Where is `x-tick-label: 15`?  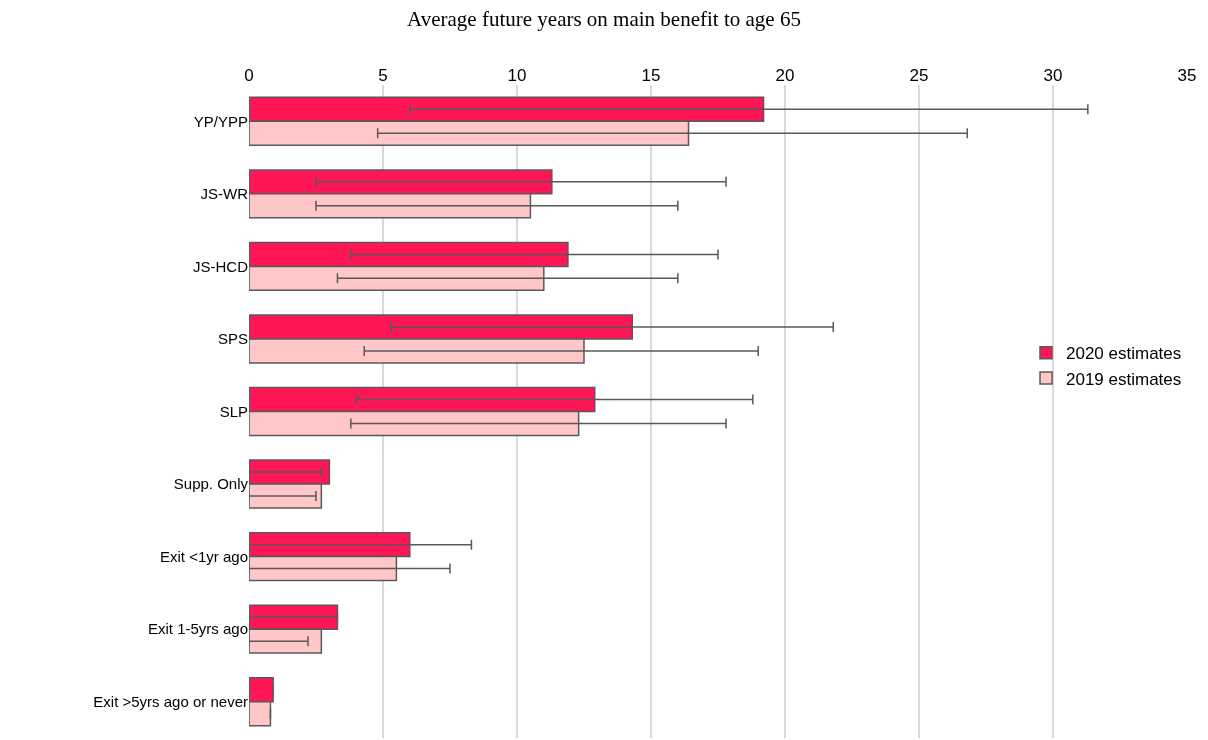 x-tick-label: 15 is located at coordinates (651, 75).